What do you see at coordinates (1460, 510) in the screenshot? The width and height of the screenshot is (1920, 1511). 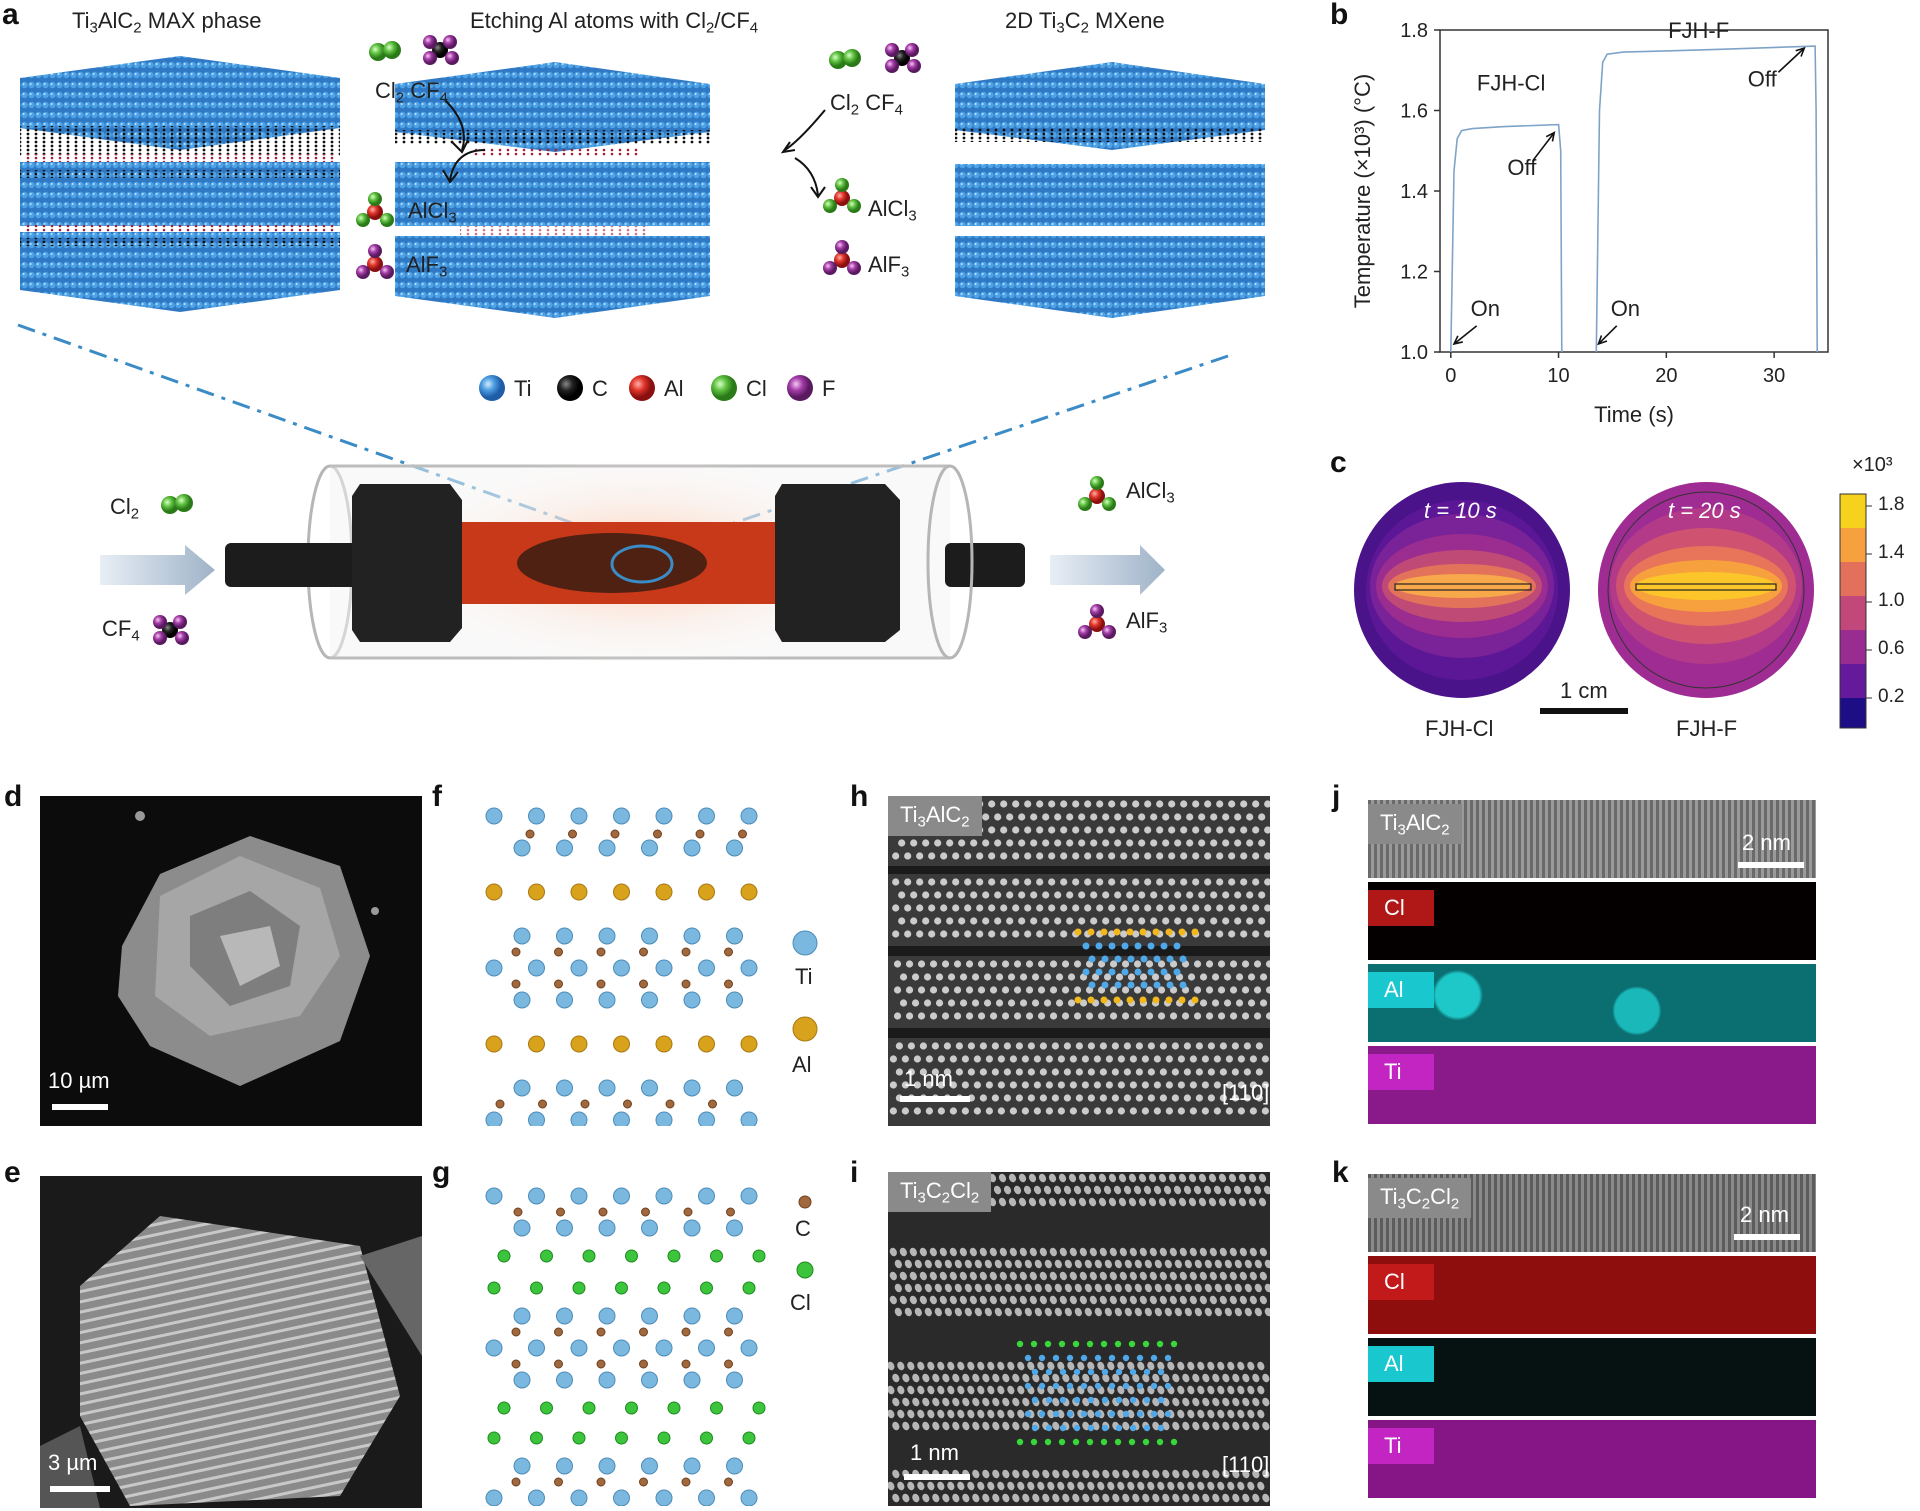 I see `sim-time-1: t = 10 s` at bounding box center [1460, 510].